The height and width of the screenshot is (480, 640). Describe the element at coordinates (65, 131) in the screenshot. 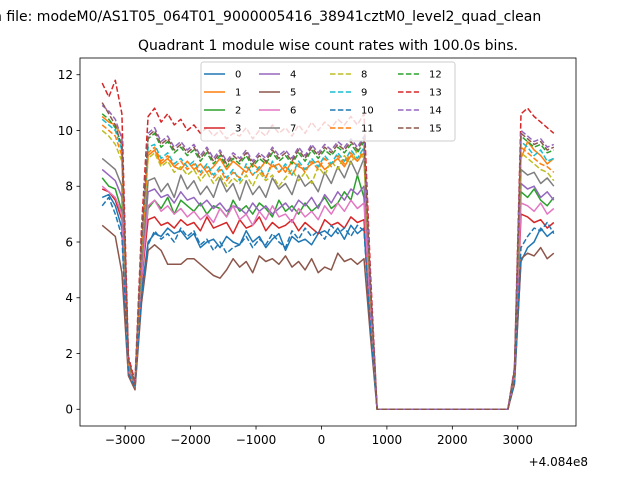

I see `y-tick-label: 10` at that location.